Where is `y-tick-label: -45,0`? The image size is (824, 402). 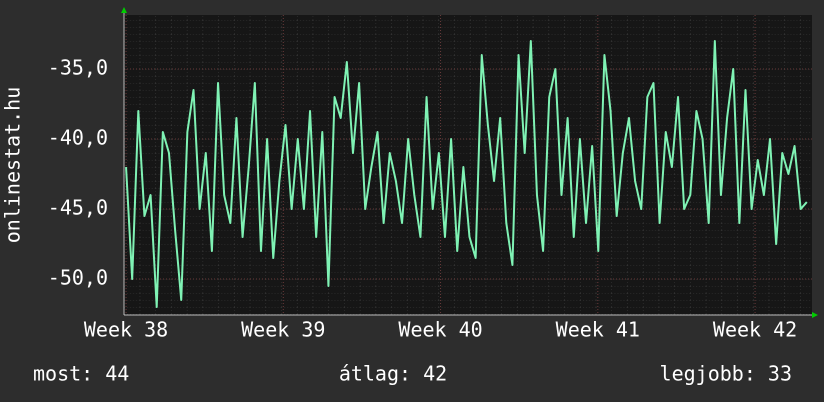
y-tick-label: -45,0 is located at coordinates (78, 208).